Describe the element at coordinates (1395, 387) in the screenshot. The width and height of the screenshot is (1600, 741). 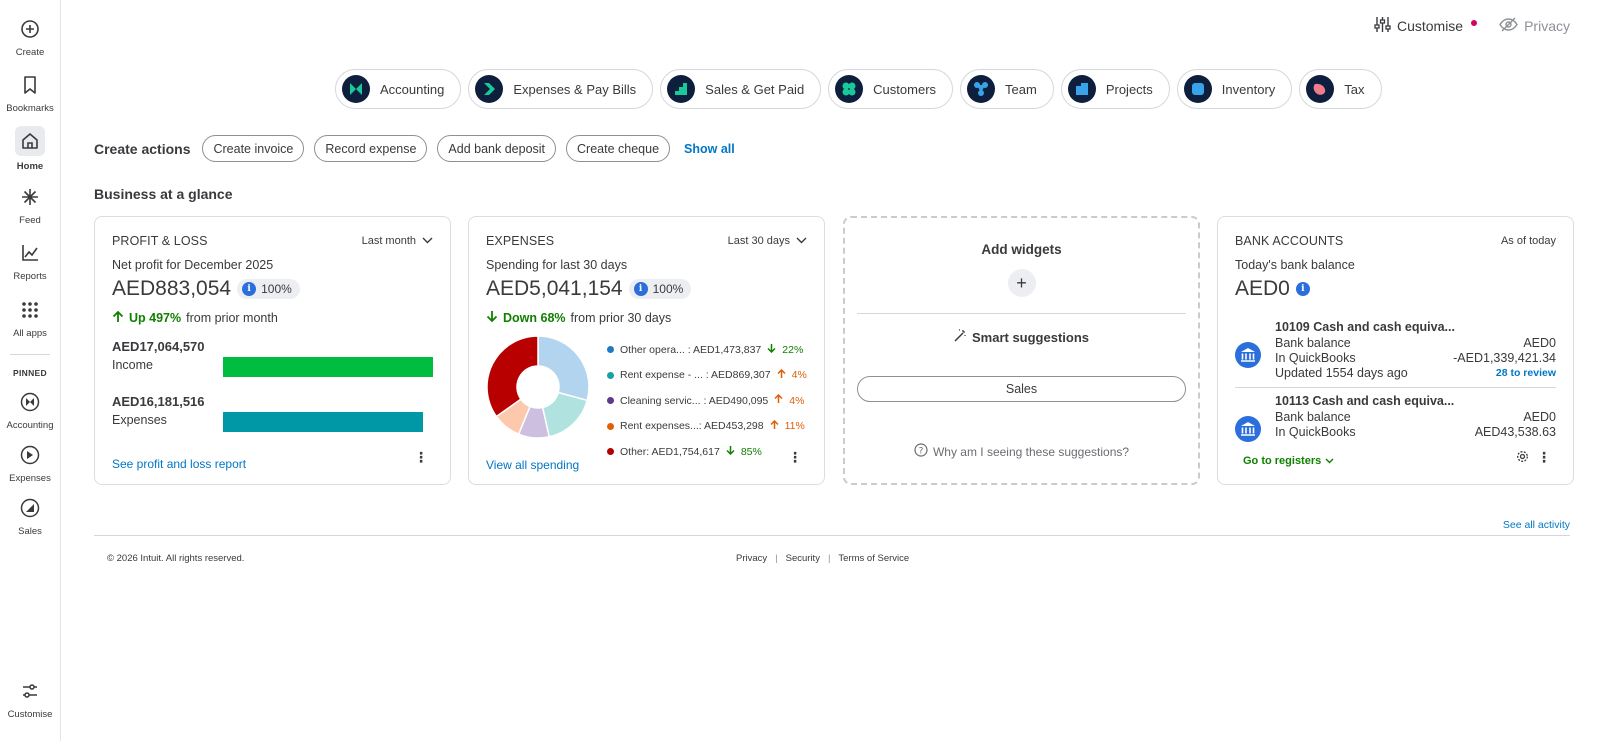
I see `bank-divider` at that location.